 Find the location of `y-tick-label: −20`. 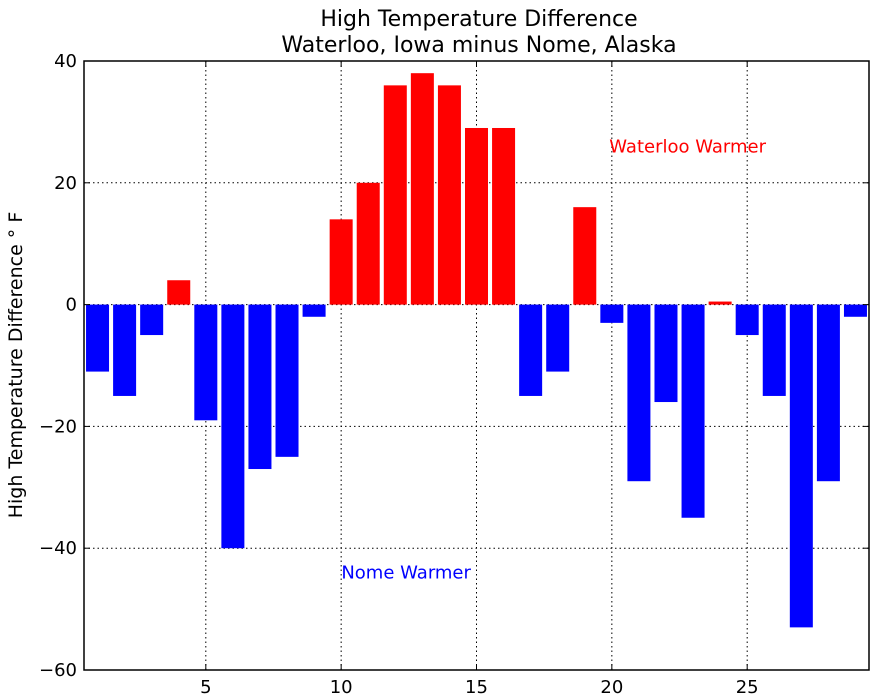

y-tick-label: −20 is located at coordinates (58, 426).